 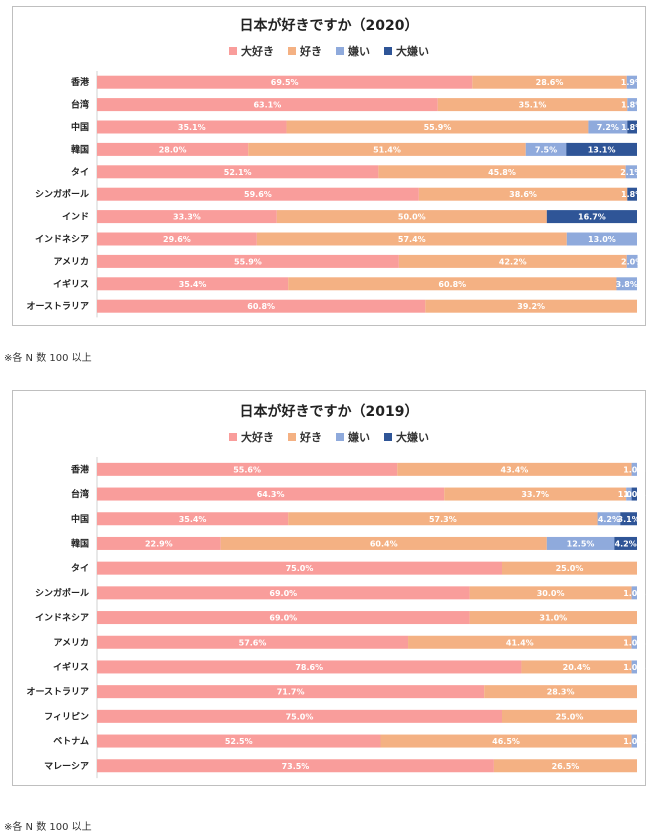 I want to click on data-label: 22.9%, so click(x=159, y=543).